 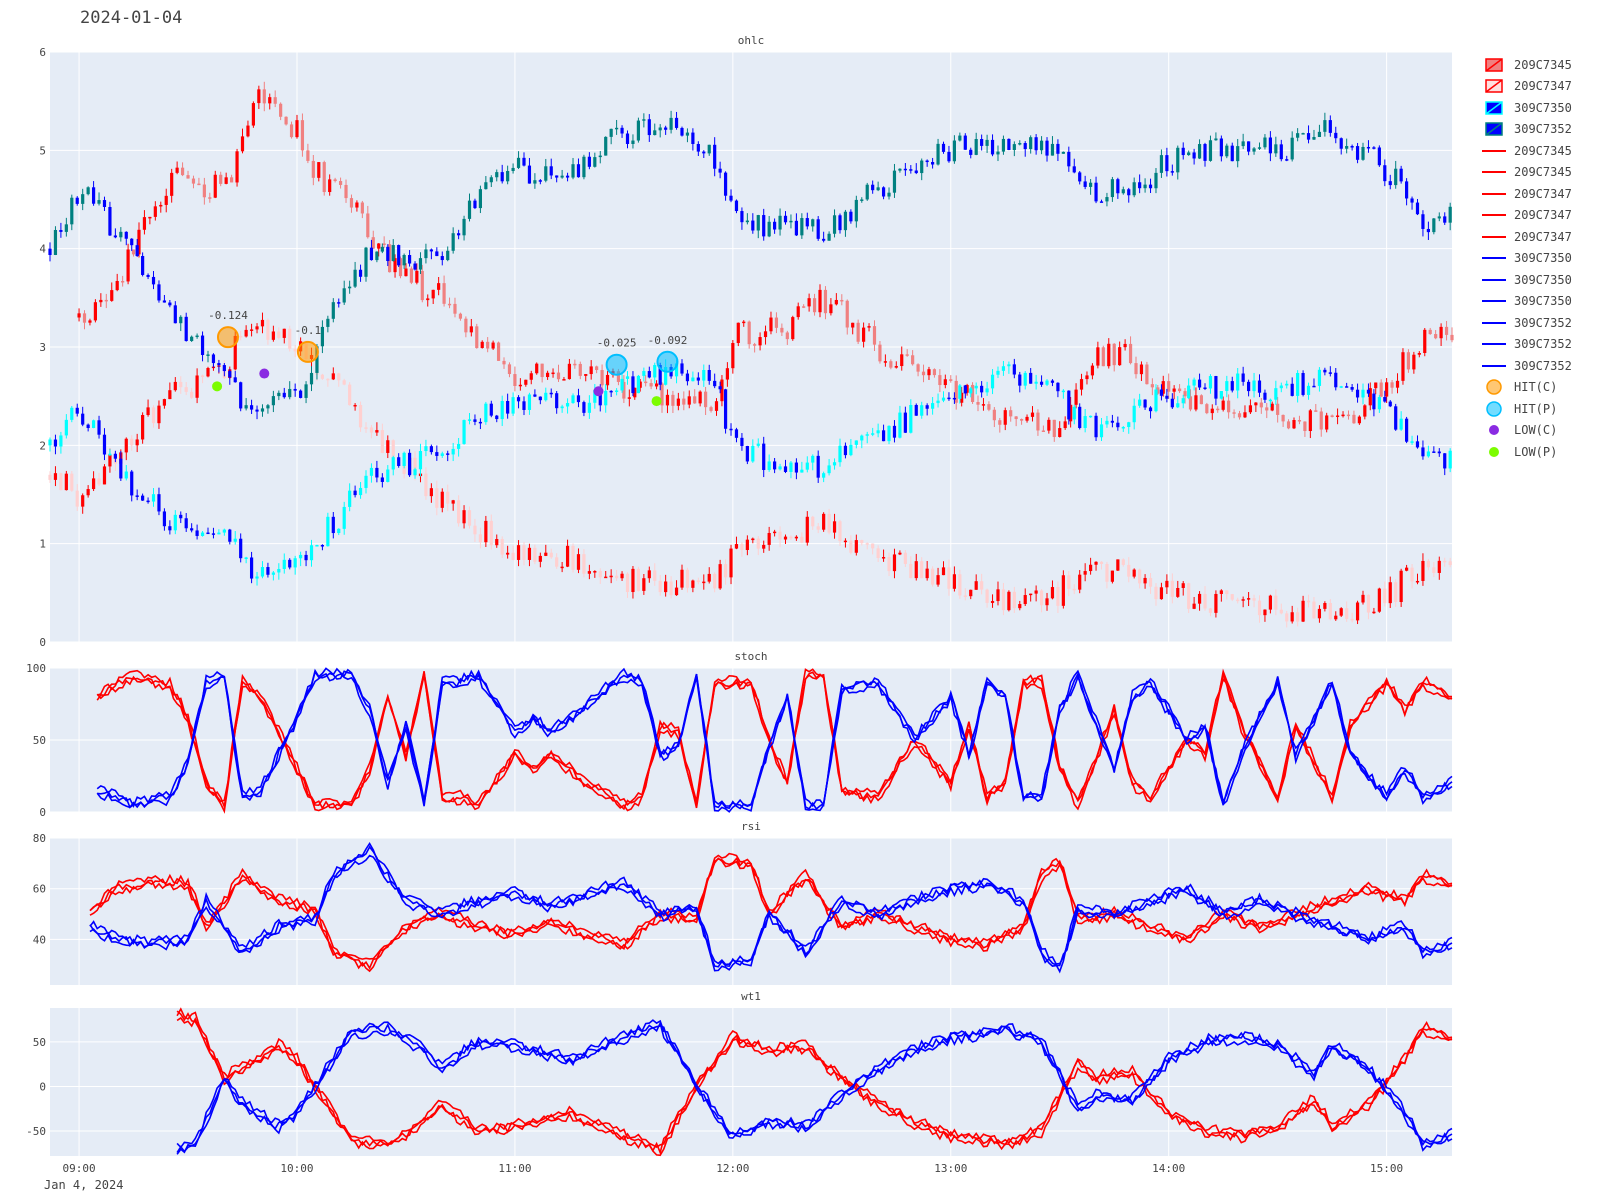 What do you see at coordinates (1543, 322) in the screenshot?
I see `legend-label: 309C7352` at bounding box center [1543, 322].